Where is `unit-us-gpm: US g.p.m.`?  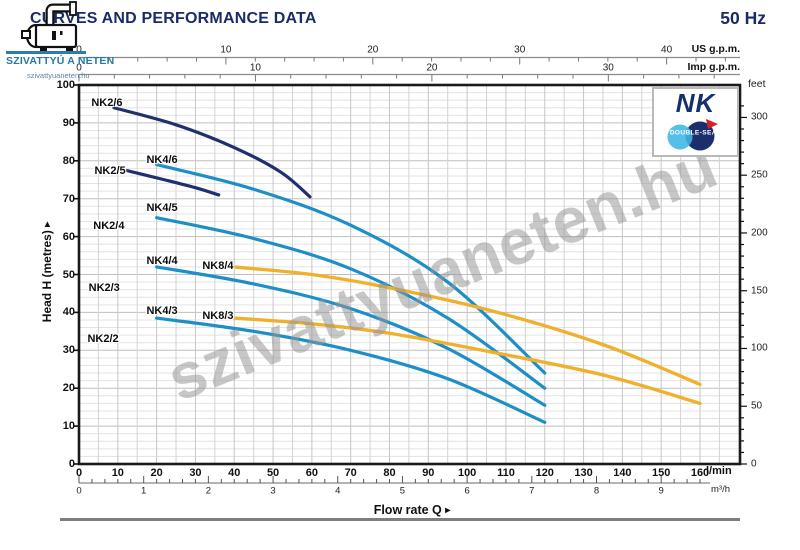
unit-us-gpm: US g.p.m. is located at coordinates (715, 49).